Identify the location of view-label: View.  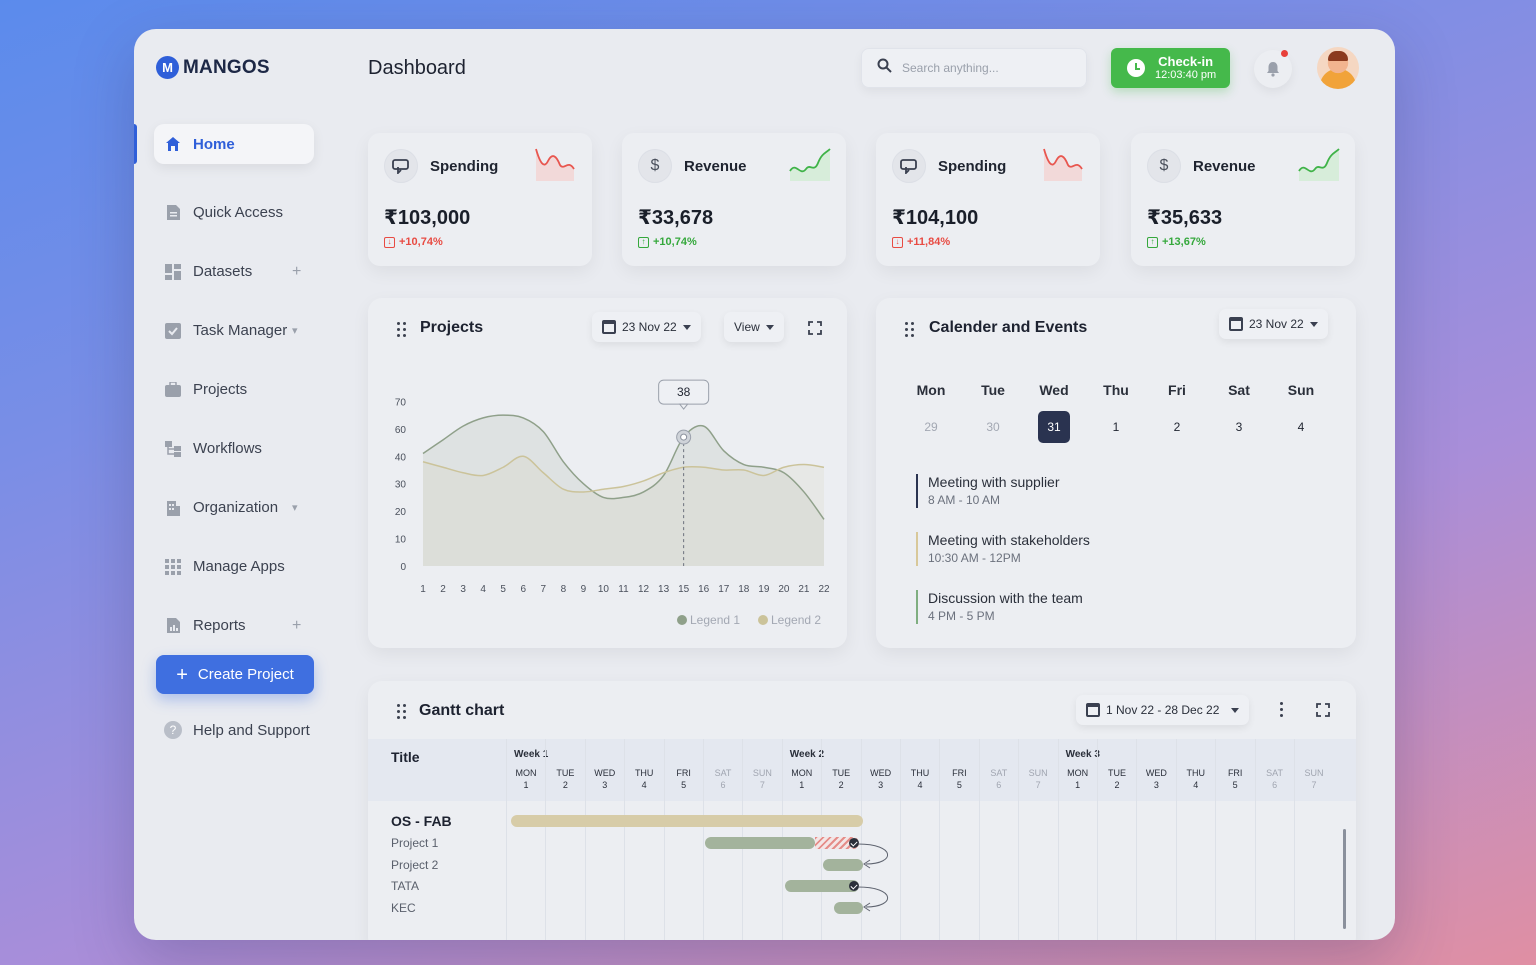
(747, 327).